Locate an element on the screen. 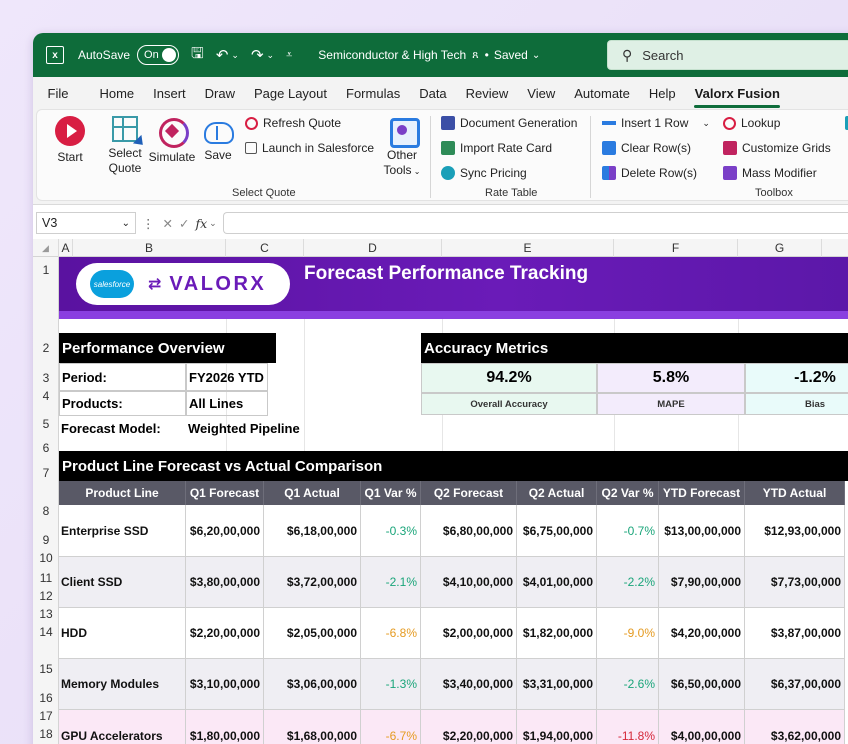  column-header-f: F is located at coordinates (676, 248).